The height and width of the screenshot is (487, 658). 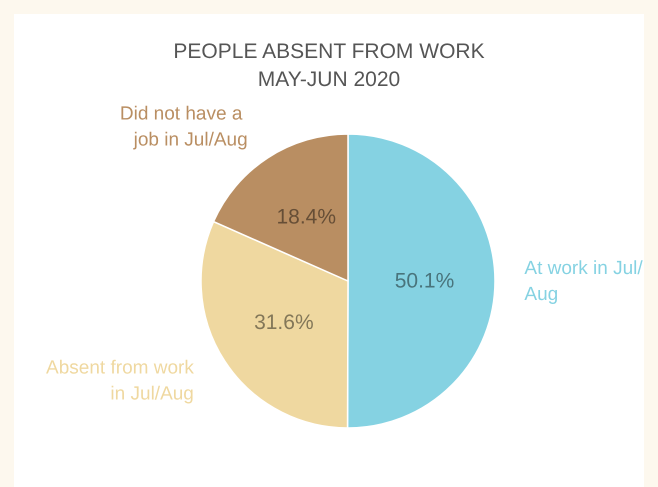 What do you see at coordinates (120, 381) in the screenshot?
I see `slice-label: Absent from work in Jul/Aug` at bounding box center [120, 381].